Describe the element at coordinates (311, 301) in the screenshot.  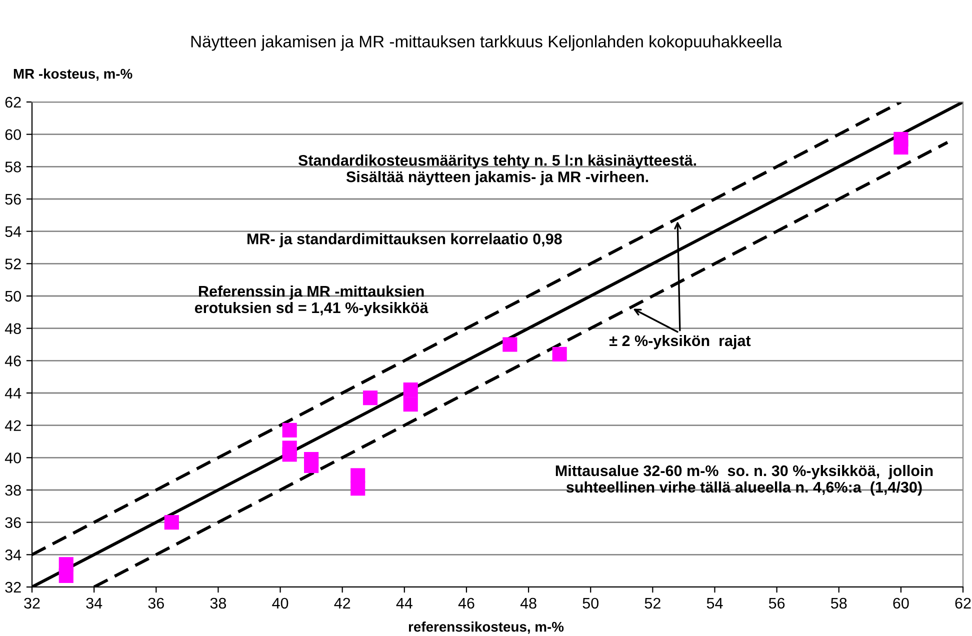
I see `annotation: Referenssin ja MR -mittauksien erotuksien sd = 1,41 %-yksikköä` at that location.